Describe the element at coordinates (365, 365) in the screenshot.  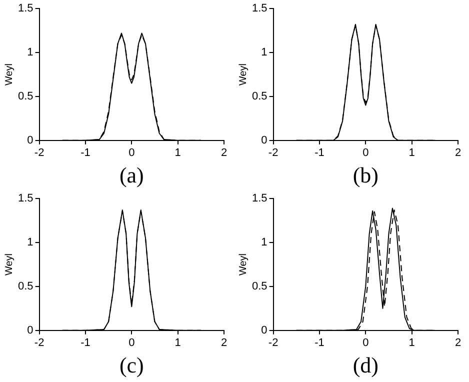
I see `x-axis-title: (d)` at that location.